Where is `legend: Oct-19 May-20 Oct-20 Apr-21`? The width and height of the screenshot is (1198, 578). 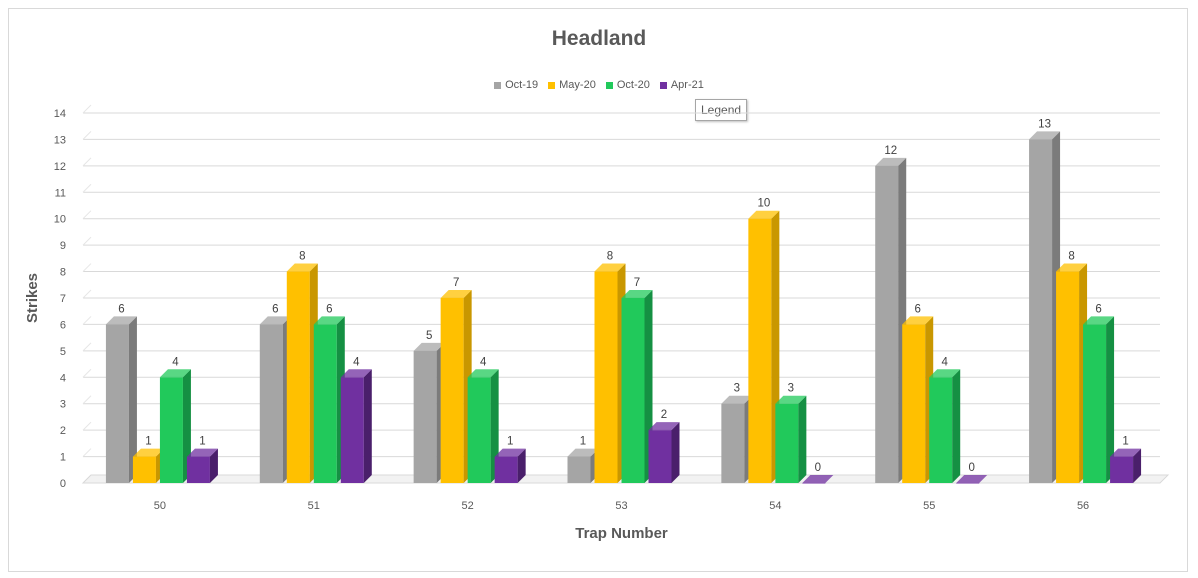
legend: Oct-19 May-20 Oct-20 Apr-21 is located at coordinates (599, 85).